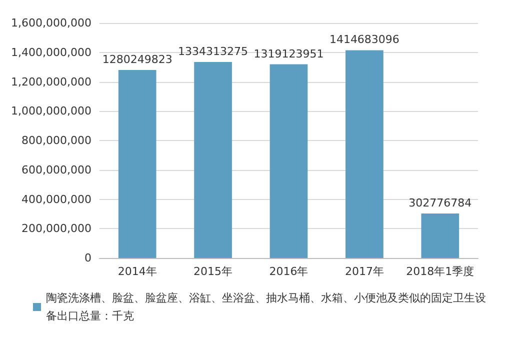  Describe the element at coordinates (288, 271) in the screenshot. I see `x-tick-label: 2016年` at that location.